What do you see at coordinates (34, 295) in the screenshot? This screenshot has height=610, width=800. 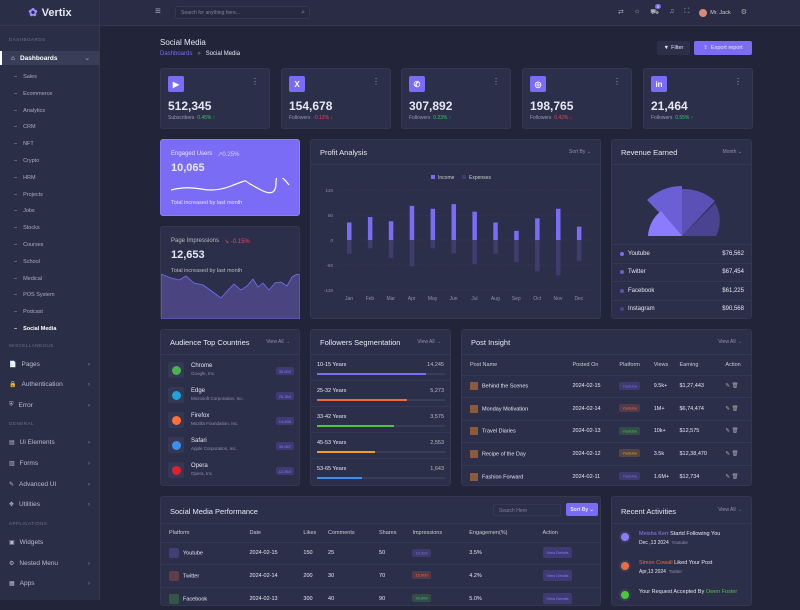 I see `sidebar-subitem: – POS System` at bounding box center [34, 295].